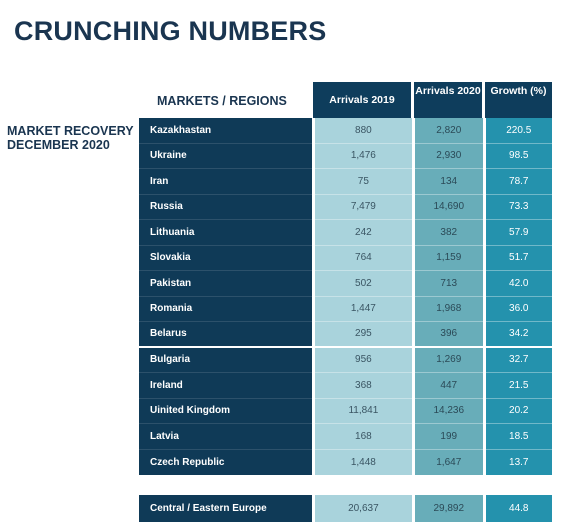 The image size is (566, 522). What do you see at coordinates (518, 284) in the screenshot?
I see `row-growth: 42.0` at bounding box center [518, 284].